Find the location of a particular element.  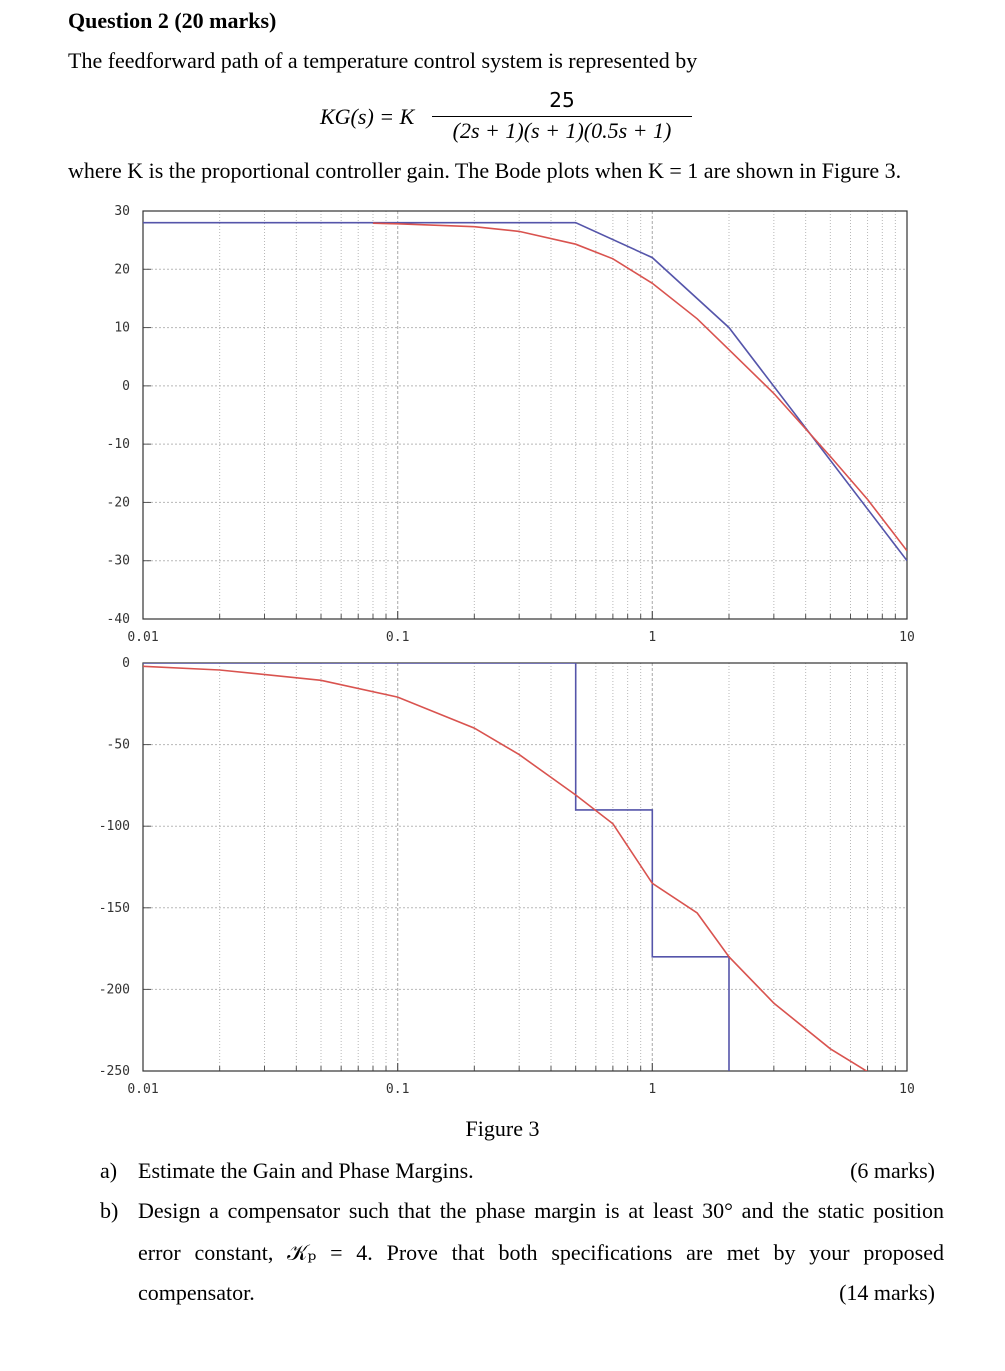

equation-denominator: (2s + 1)(s + 1)(0.5s + 1) is located at coordinates (562, 130).